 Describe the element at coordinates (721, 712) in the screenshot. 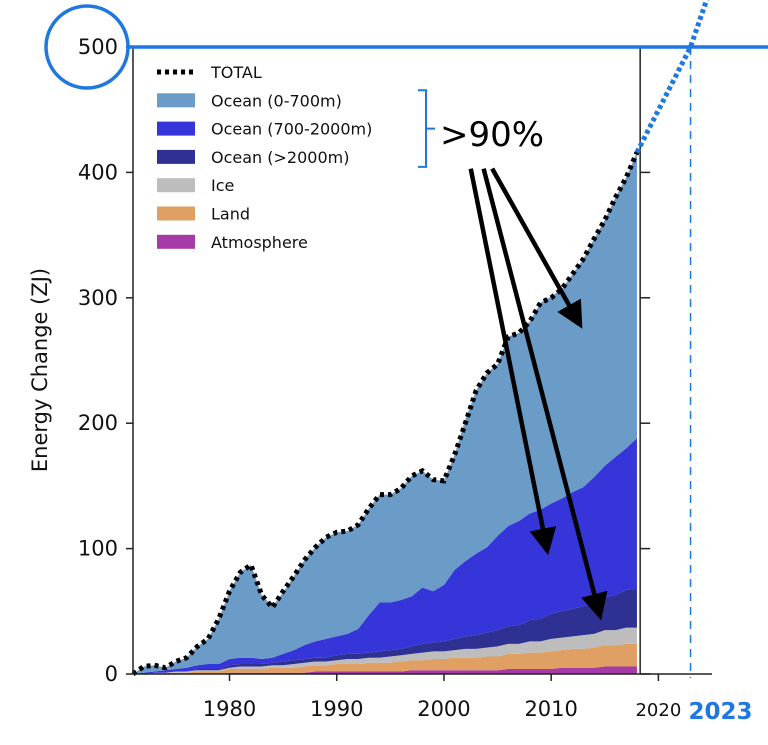

I see `x-tick-label-2023: 2023` at that location.